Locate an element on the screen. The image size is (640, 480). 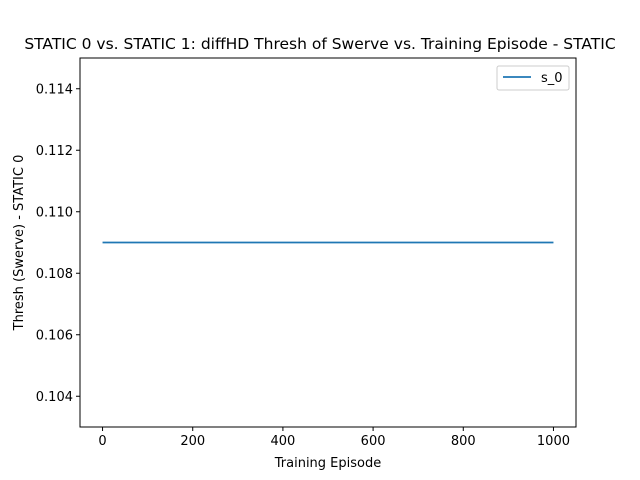
y-tick-label: 0.104 is located at coordinates (54, 397).